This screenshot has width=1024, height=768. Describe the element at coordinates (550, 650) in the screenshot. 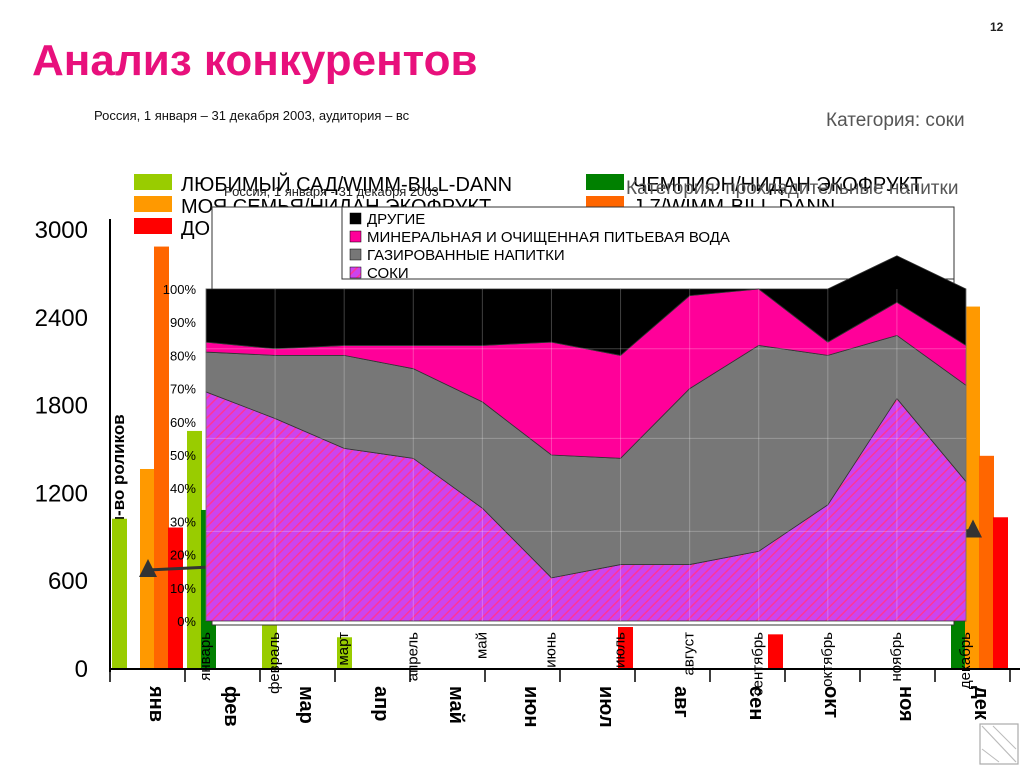

I see `area-x-tick-label: июнь` at that location.